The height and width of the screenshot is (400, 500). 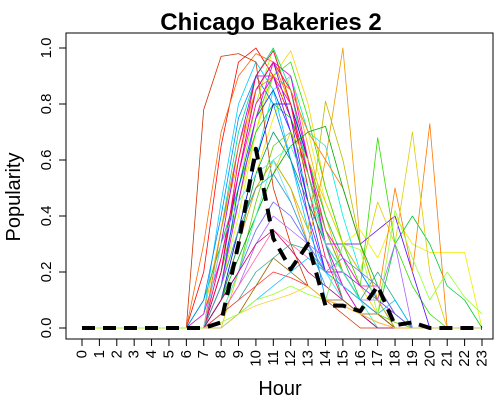 I want to click on y-tick-label: 0.8, so click(x=46, y=104).